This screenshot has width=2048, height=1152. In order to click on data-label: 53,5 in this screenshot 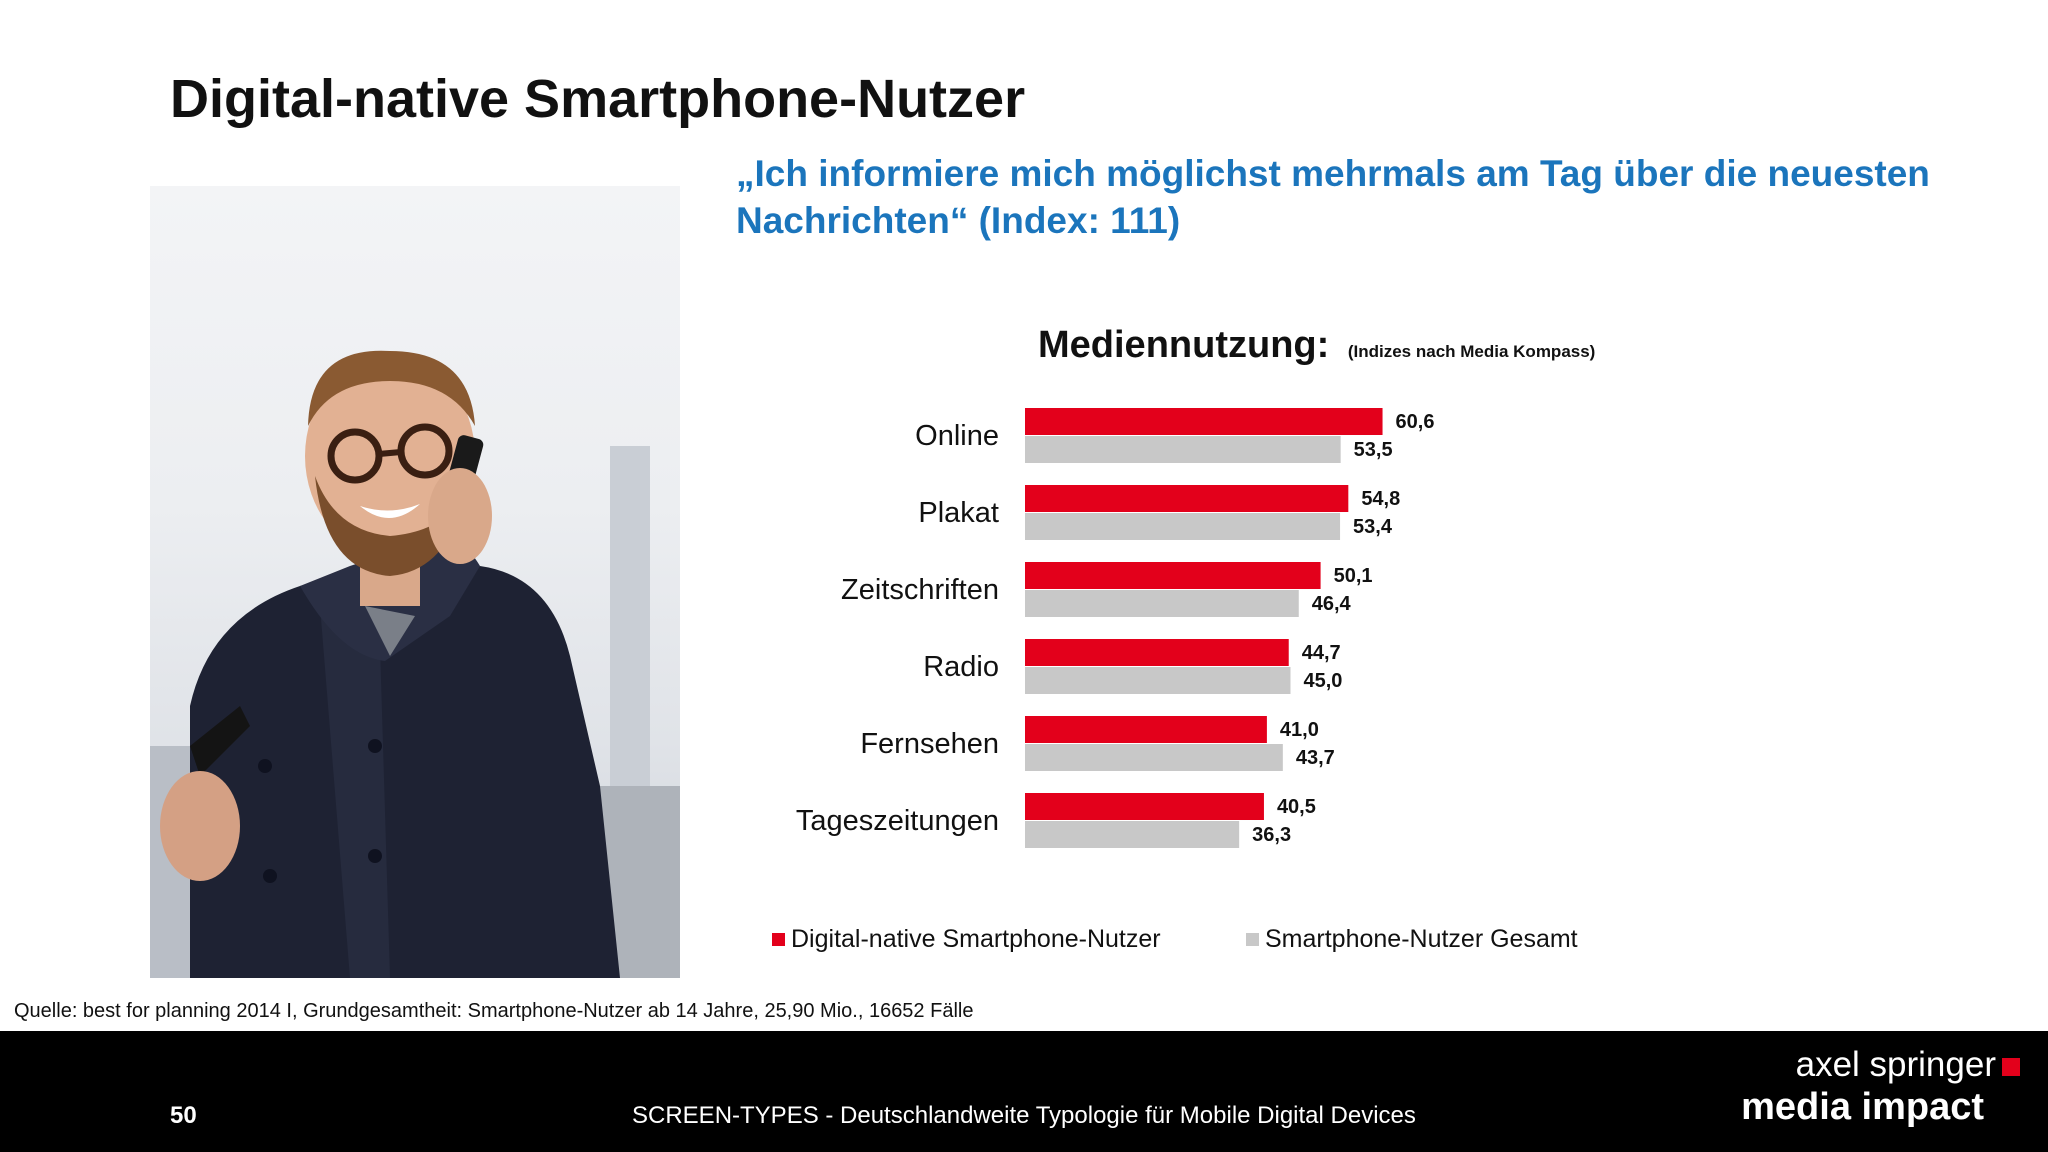, I will do `click(1373, 450)`.